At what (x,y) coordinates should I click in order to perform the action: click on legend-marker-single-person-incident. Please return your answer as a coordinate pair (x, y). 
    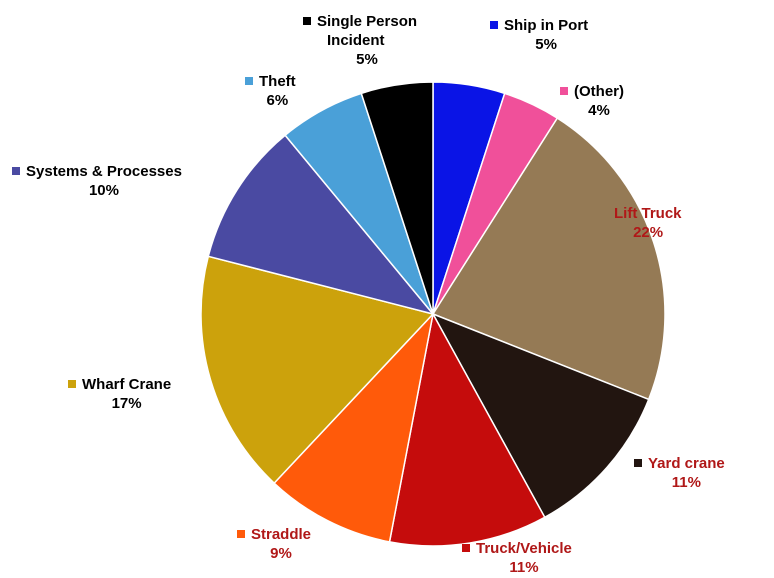
    Looking at the image, I should click on (307, 21).